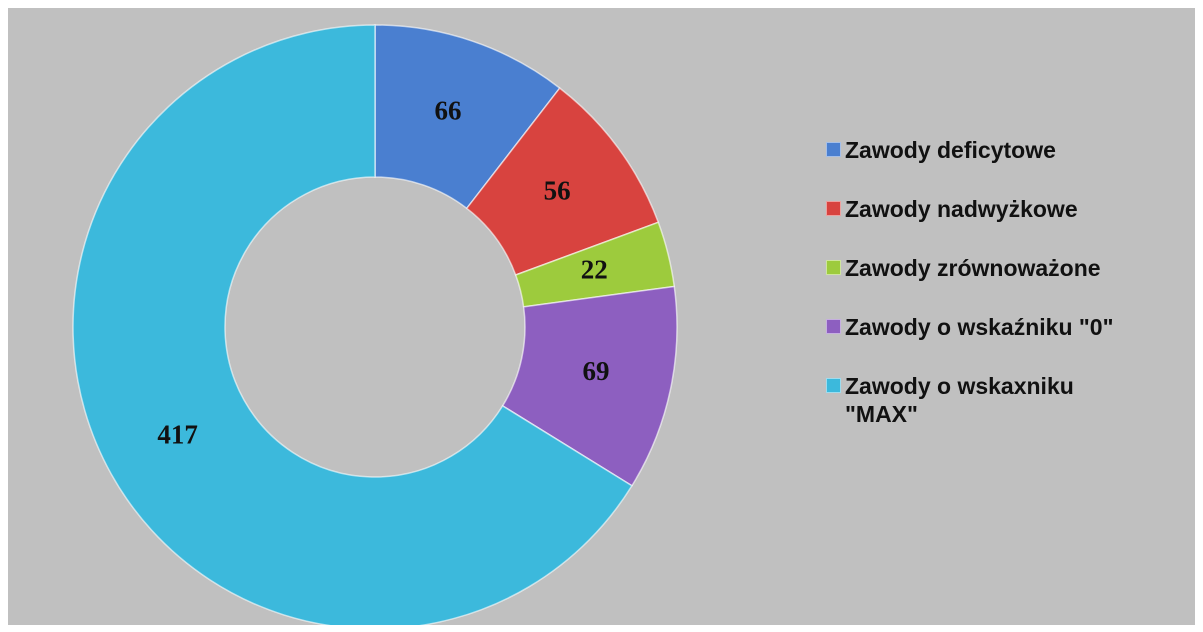 This screenshot has width=1203, height=632. I want to click on legend-label: Zawody zrównoważone, so click(973, 268).